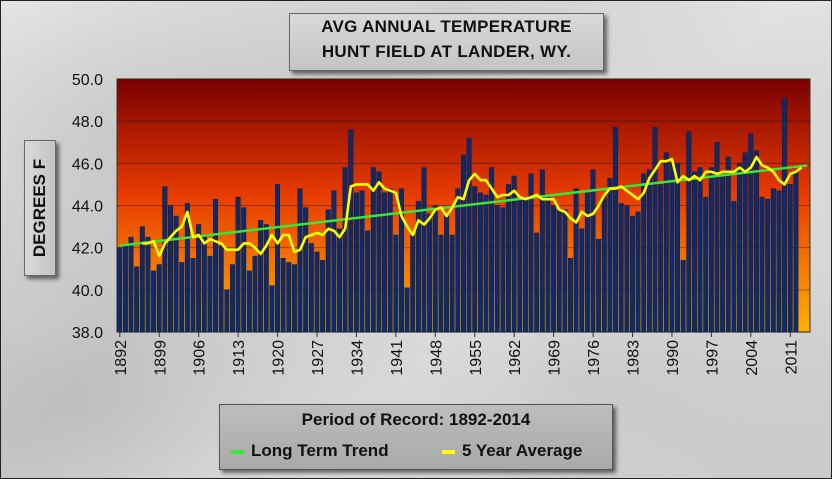 The image size is (832, 479). Describe the element at coordinates (554, 269) in the screenshot. I see `bar-1969` at that location.